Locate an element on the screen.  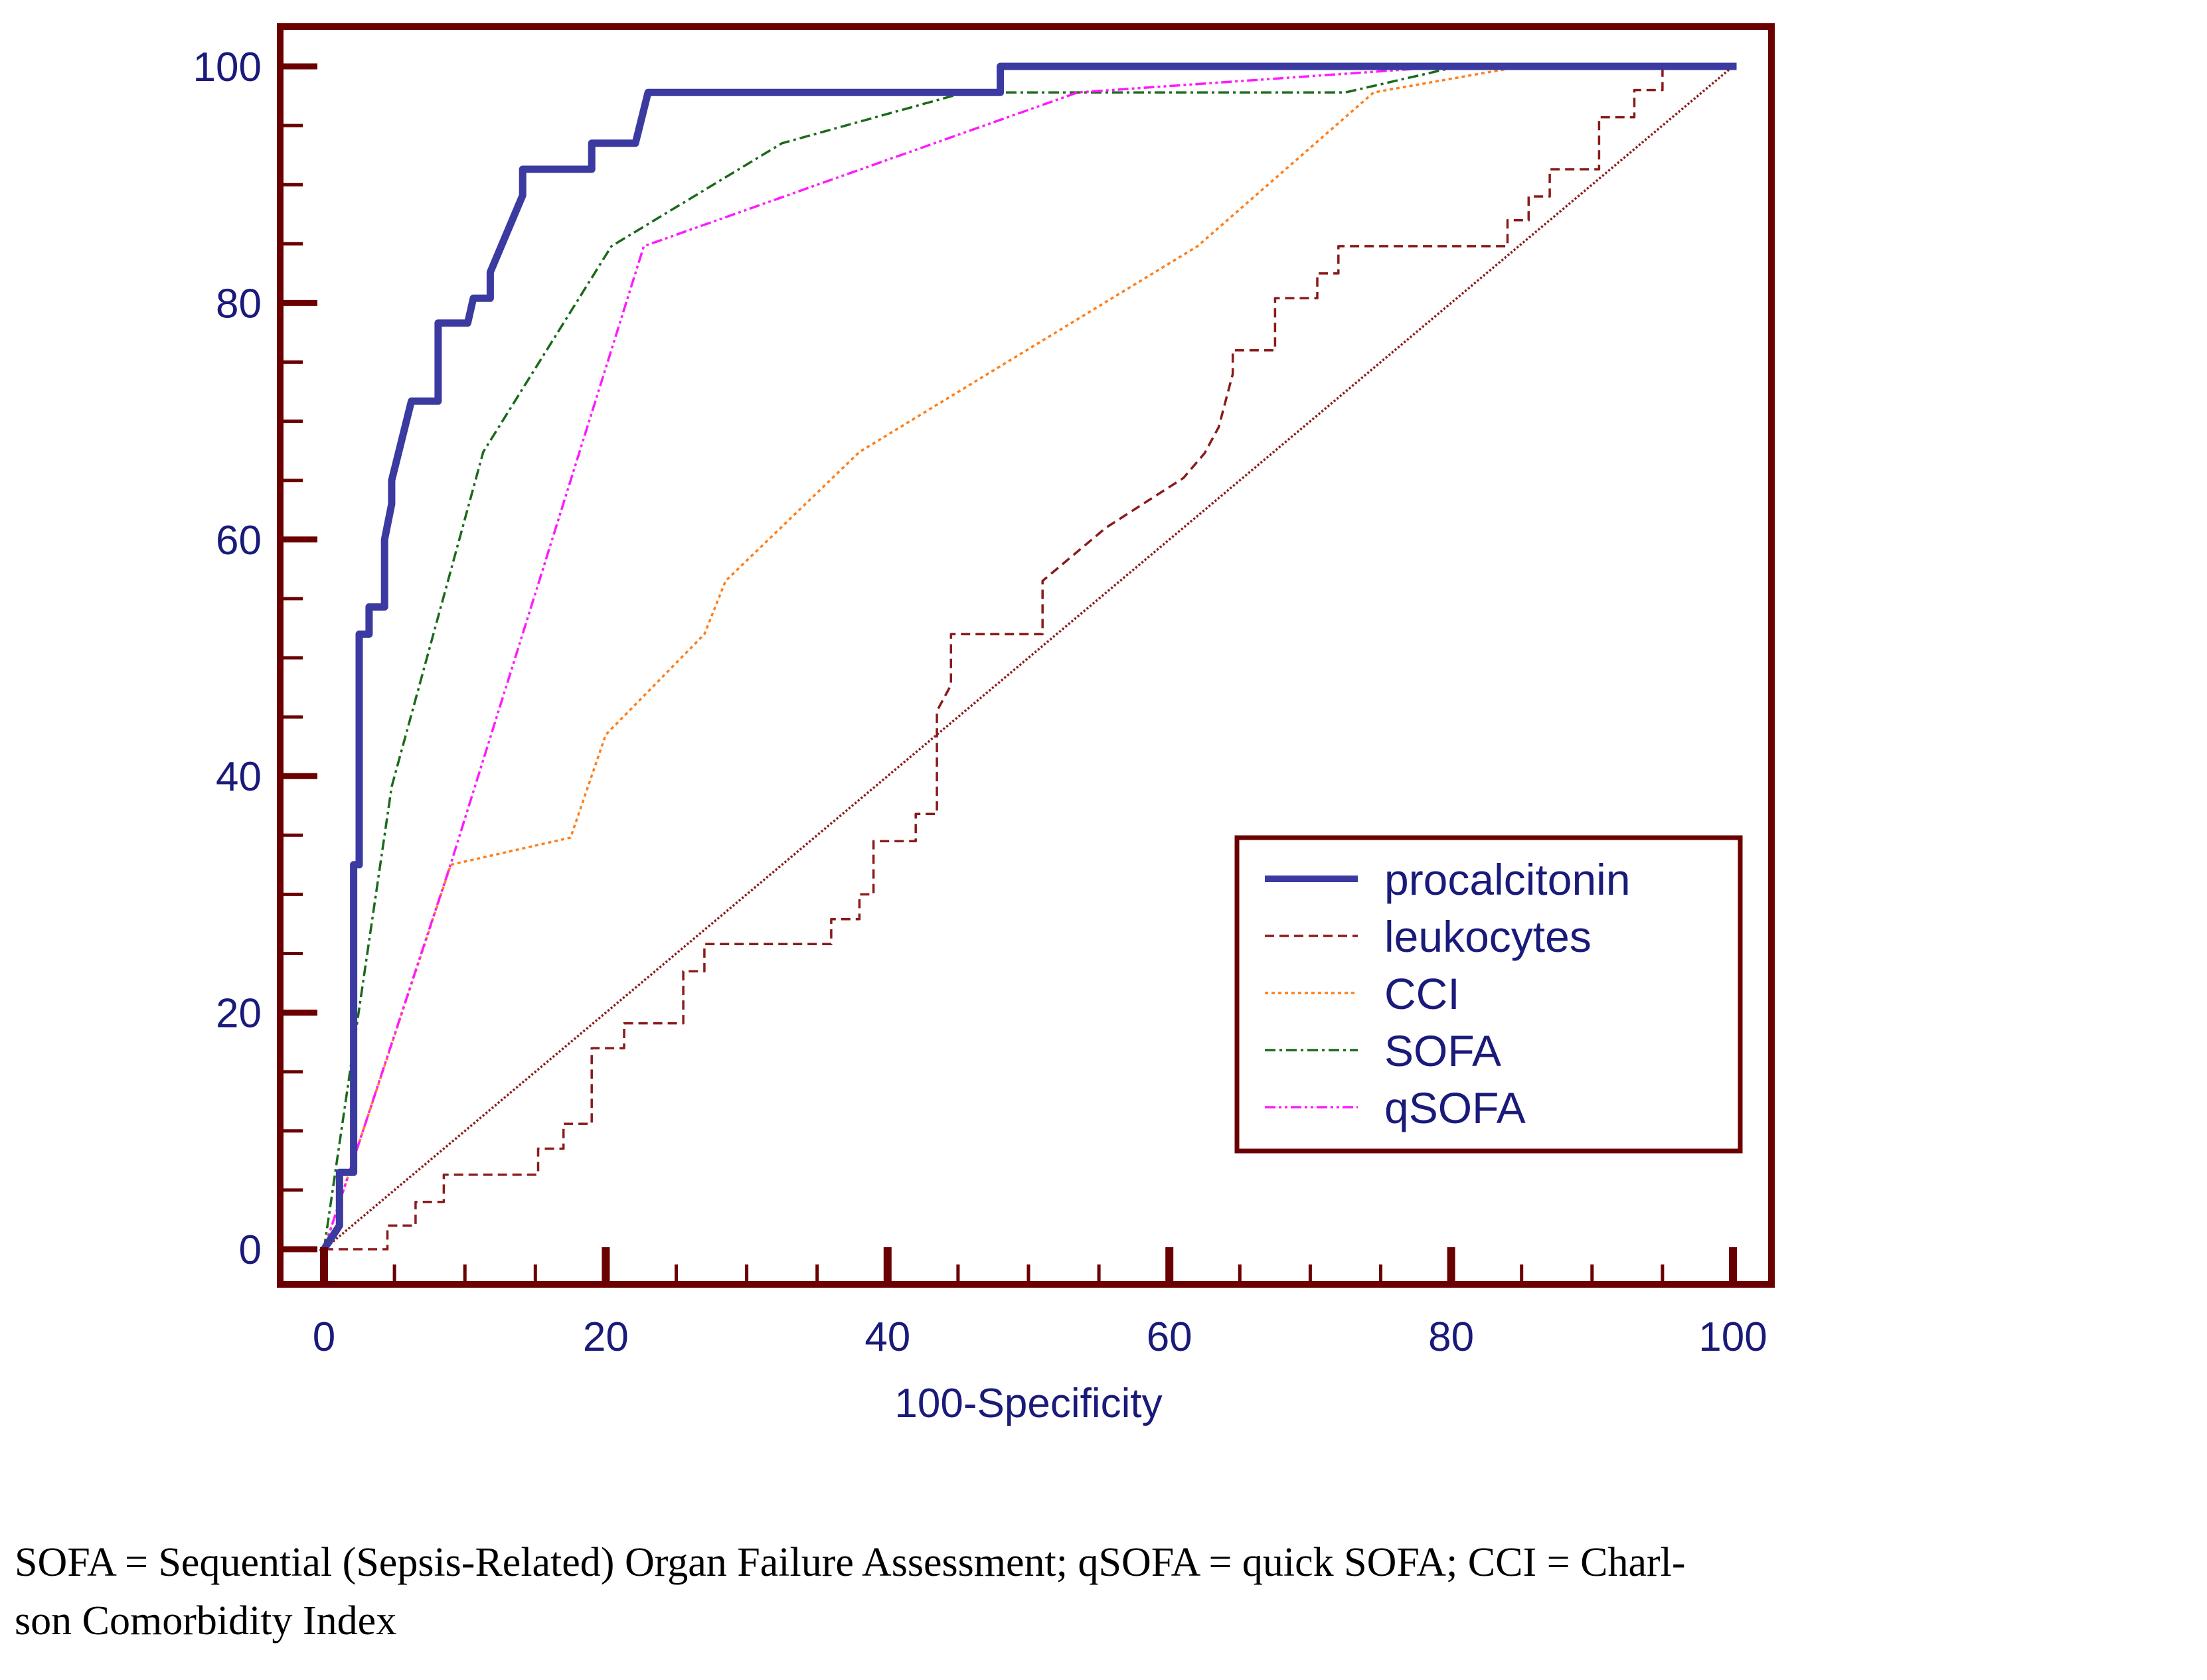
y-tick-label-80: 80 is located at coordinates (239, 304).